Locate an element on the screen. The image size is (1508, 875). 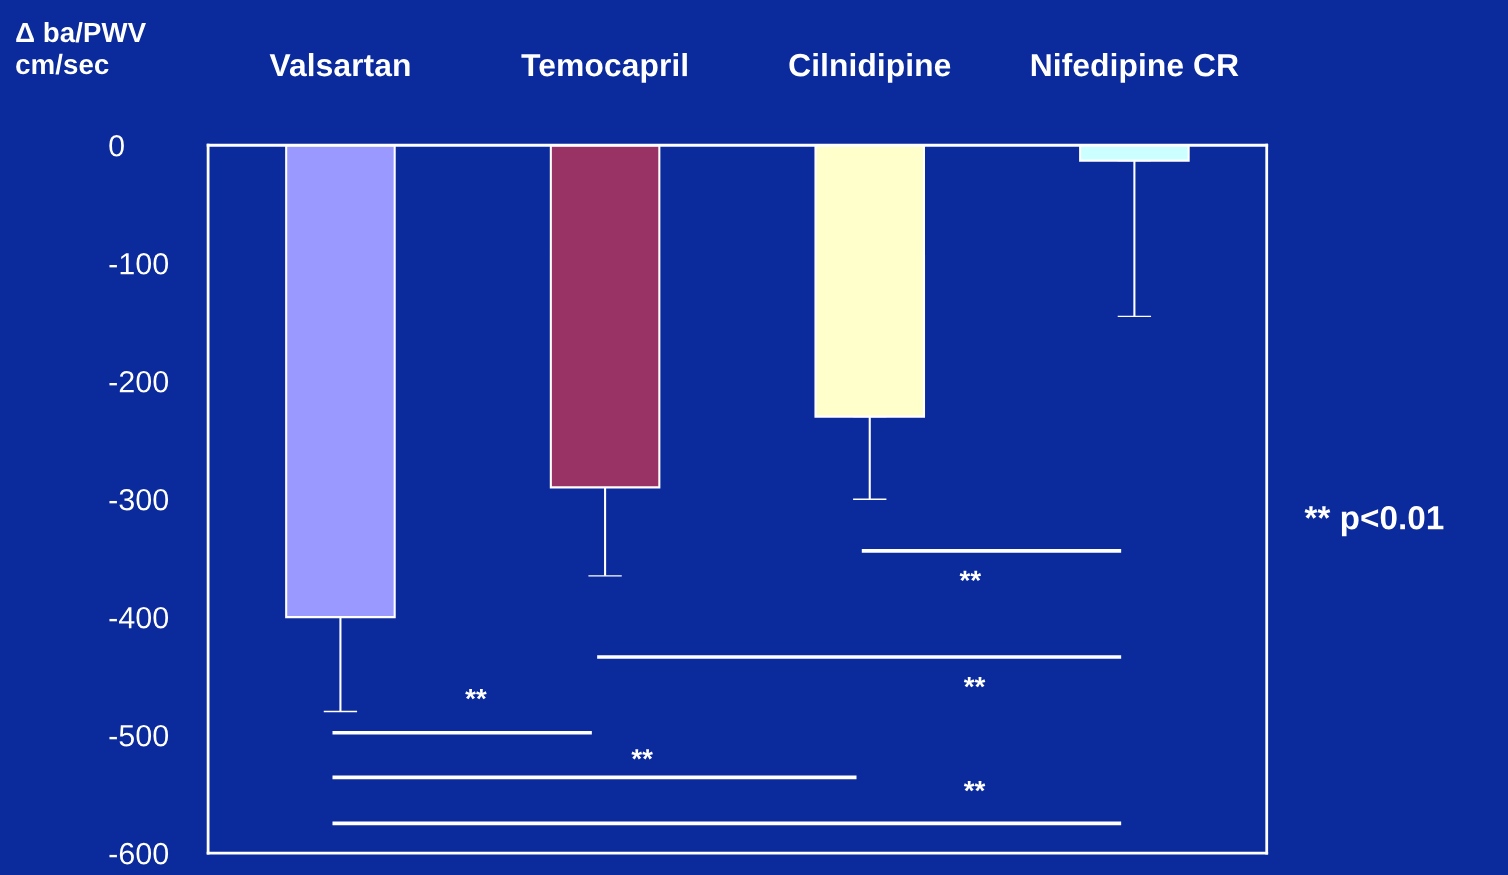
y-tick-label: -300 is located at coordinates (139, 499).